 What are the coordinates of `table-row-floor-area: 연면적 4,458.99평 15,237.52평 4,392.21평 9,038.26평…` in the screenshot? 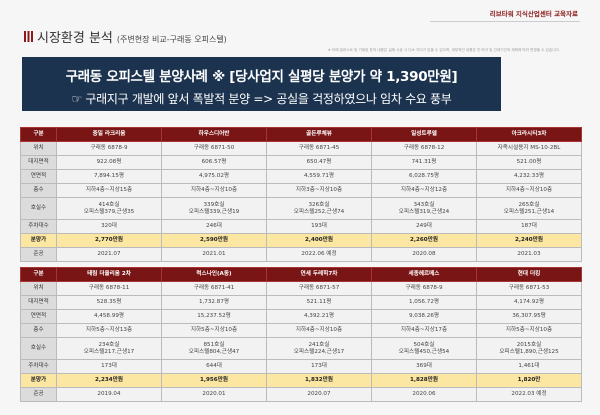 It's located at (301, 316).